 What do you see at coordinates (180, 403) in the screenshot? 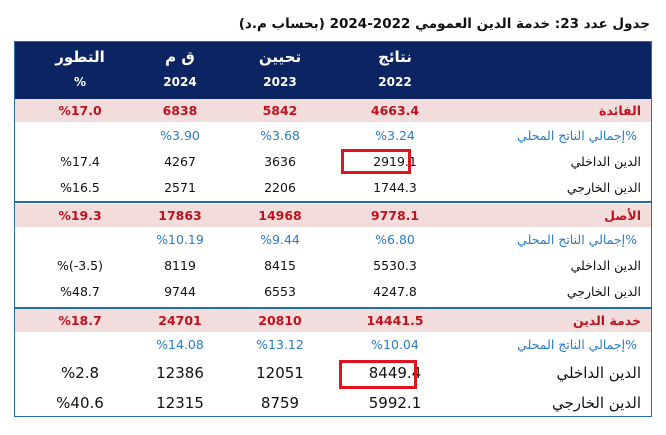
I see `cell-2024: 12315` at bounding box center [180, 403].